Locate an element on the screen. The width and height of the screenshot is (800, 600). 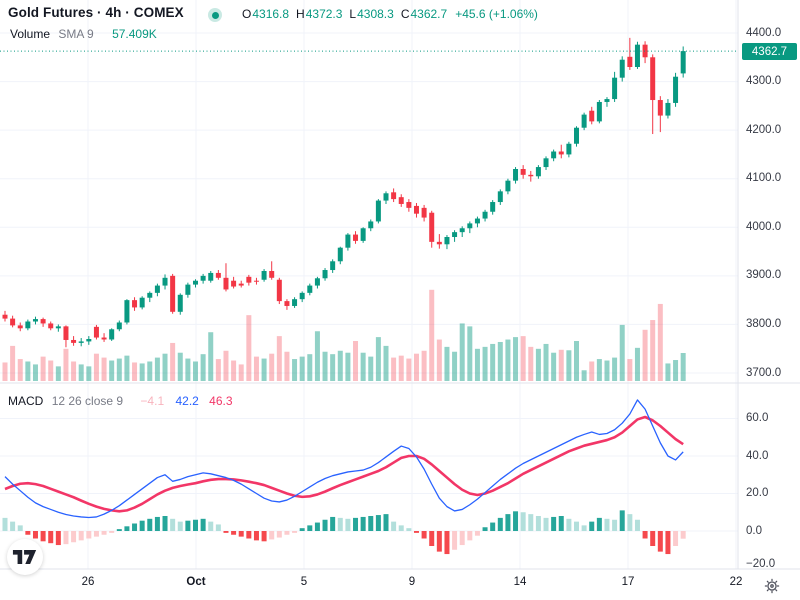
macd-legend: MACD 12 26 close 9 −4.1 42.2 46.3 is located at coordinates (120, 401).